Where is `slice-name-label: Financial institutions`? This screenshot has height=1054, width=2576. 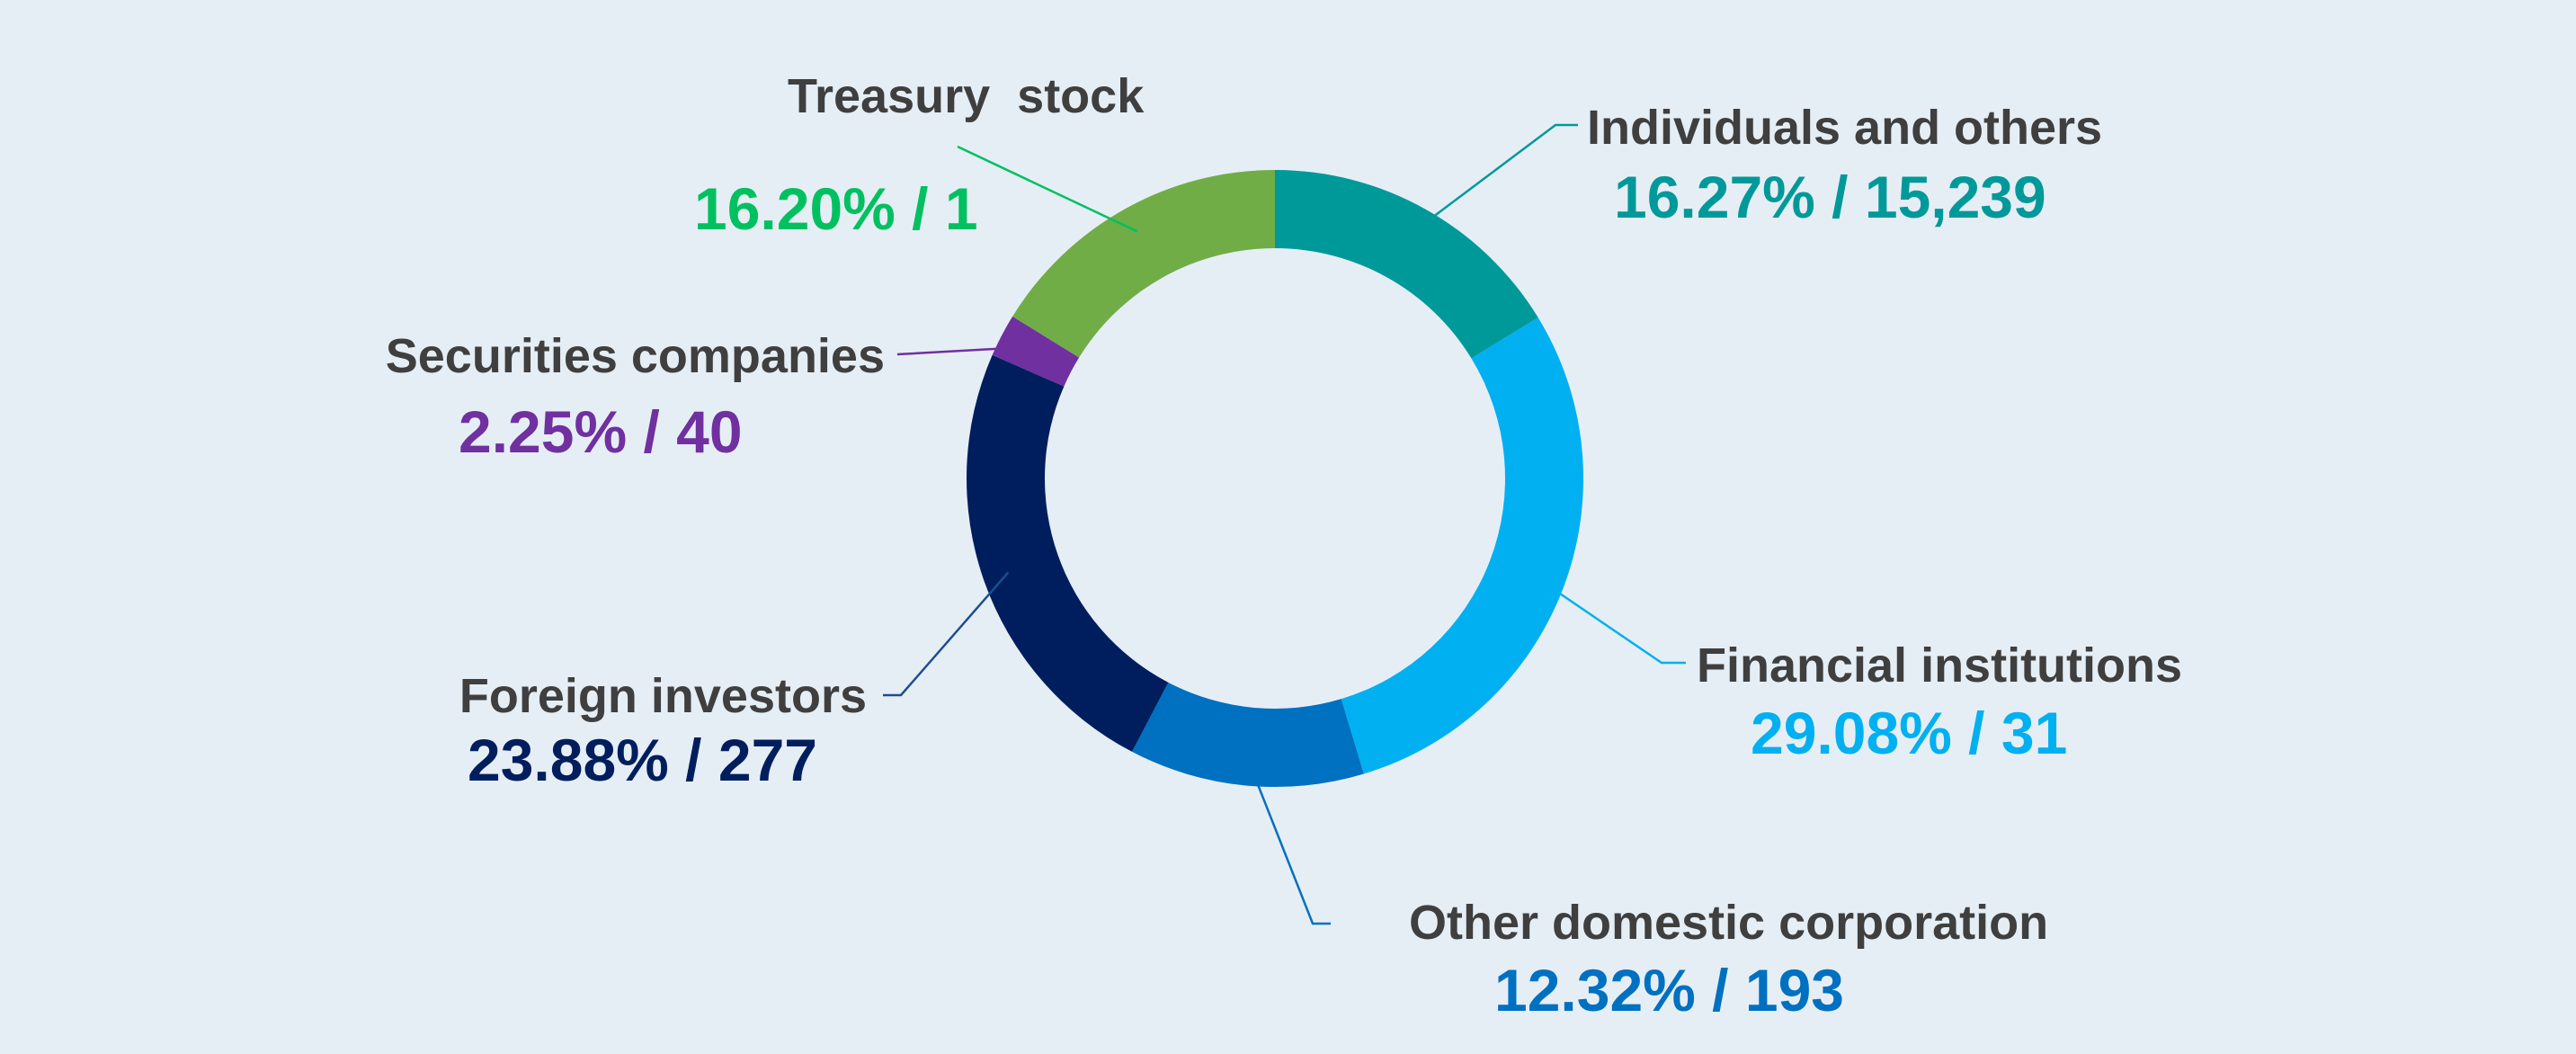
slice-name-label: Financial institutions is located at coordinates (1940, 666).